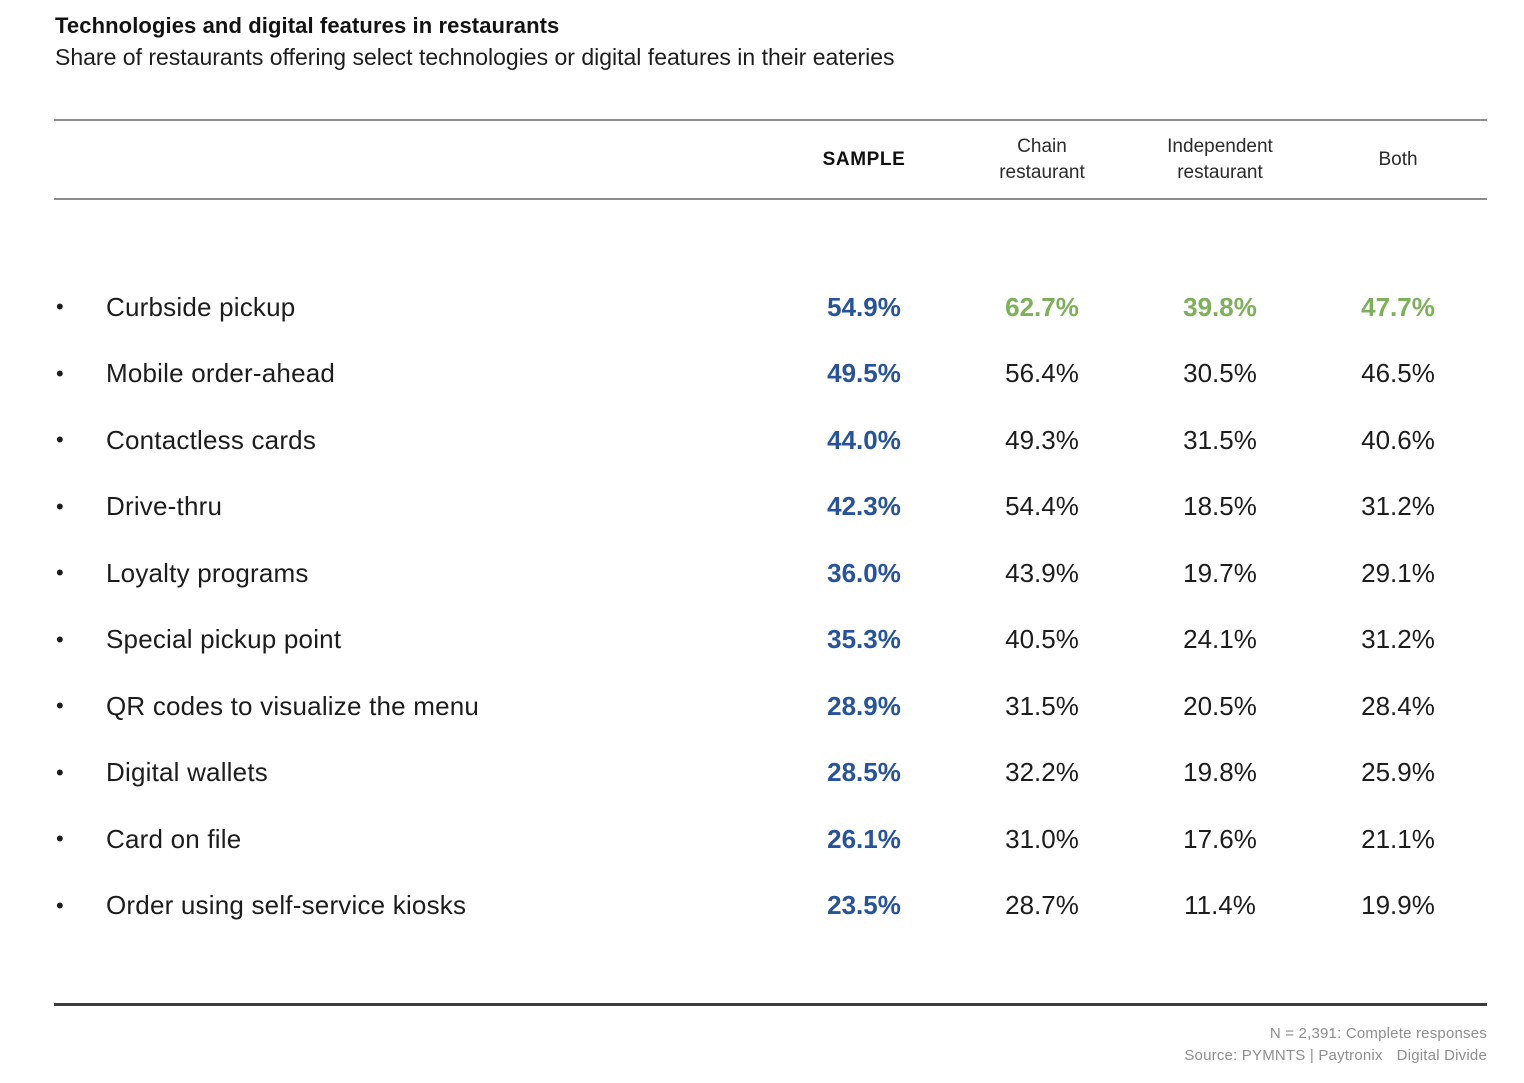 Image resolution: width=1524 pixels, height=1083 pixels. I want to click on row-label: Curbside pickup, so click(201, 306).